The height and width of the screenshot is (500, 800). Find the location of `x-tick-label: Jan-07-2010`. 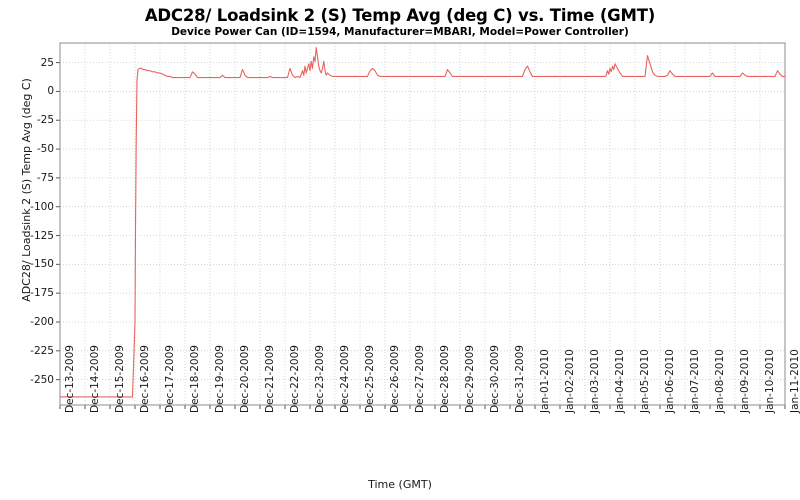

x-tick-label: Jan-07-2010 is located at coordinates (695, 381).